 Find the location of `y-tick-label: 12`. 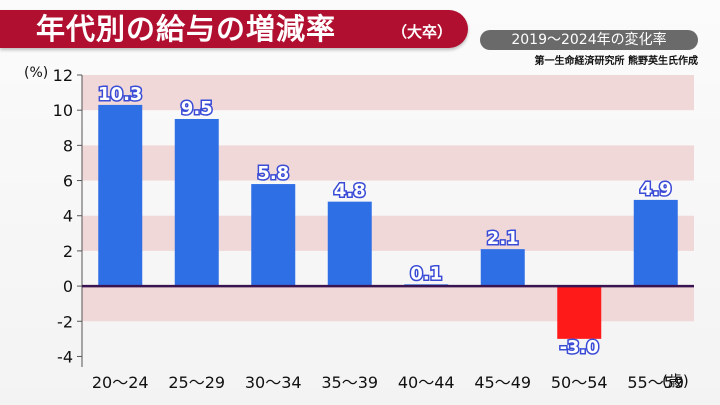

y-tick-label: 12 is located at coordinates (63, 75).